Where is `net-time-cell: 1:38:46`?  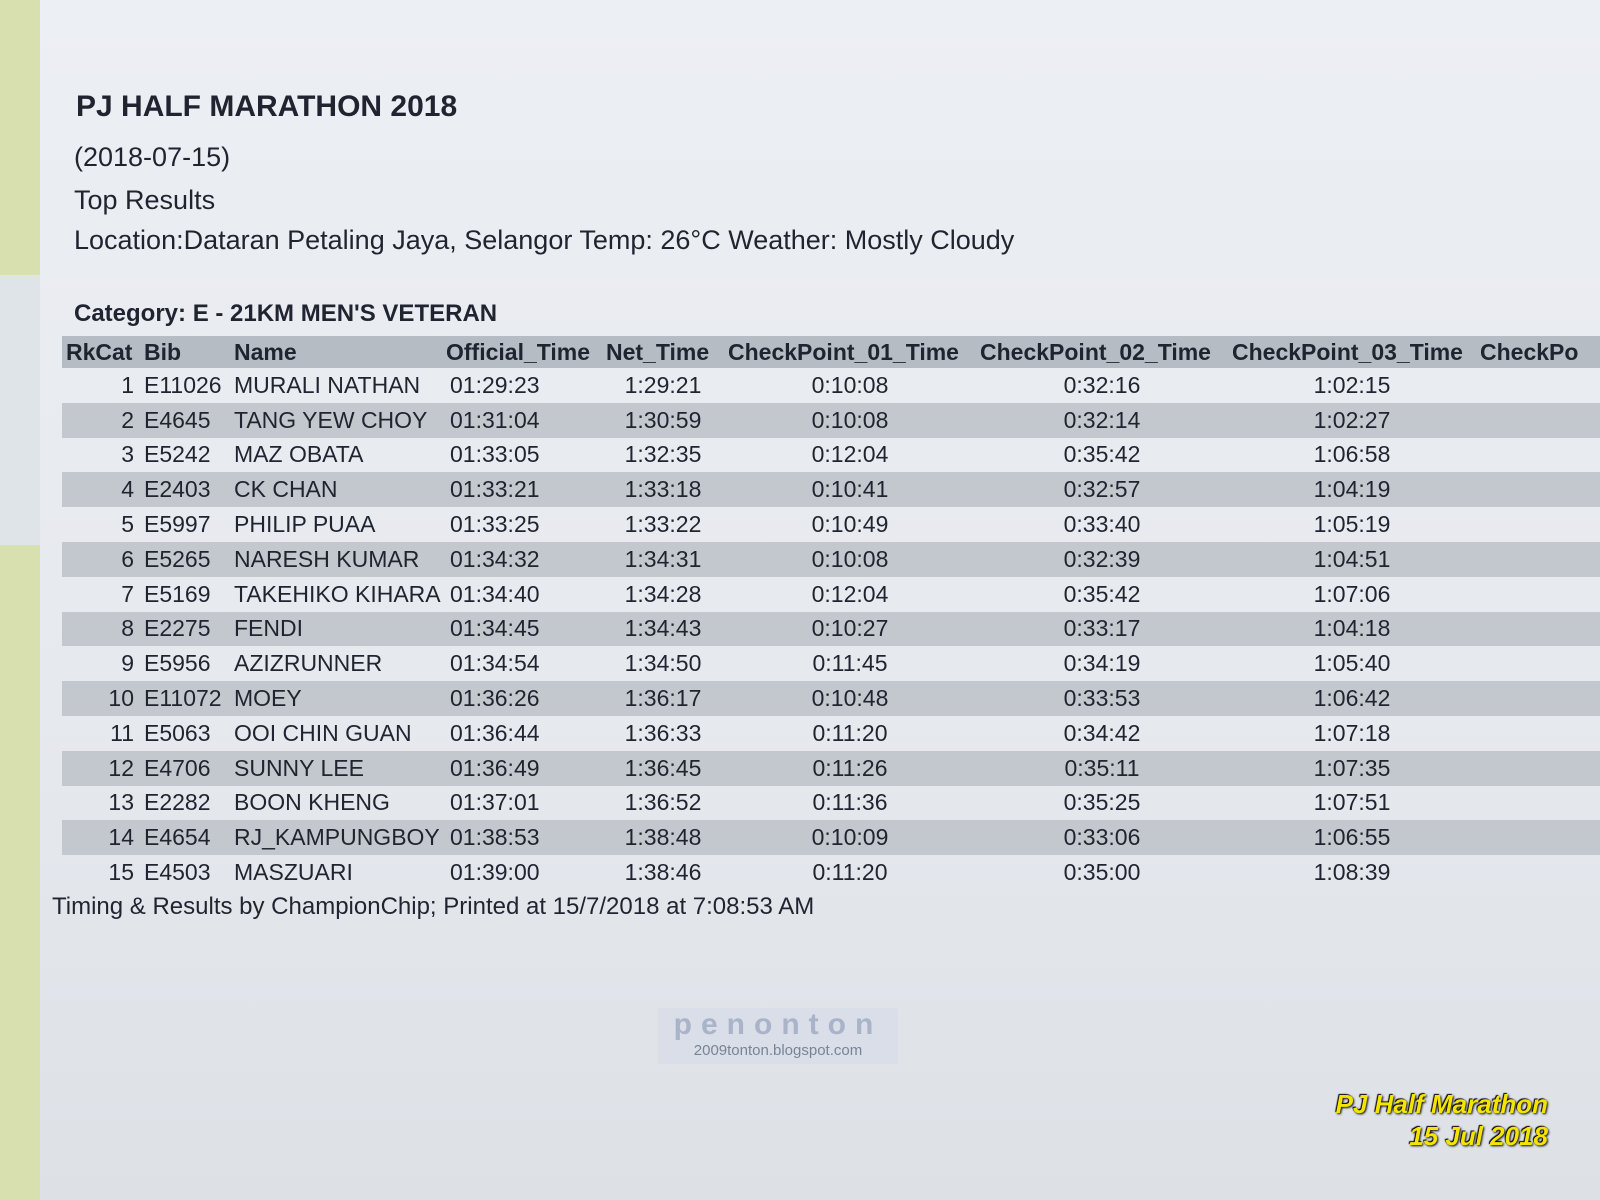
net-time-cell: 1:38:46 is located at coordinates (663, 872).